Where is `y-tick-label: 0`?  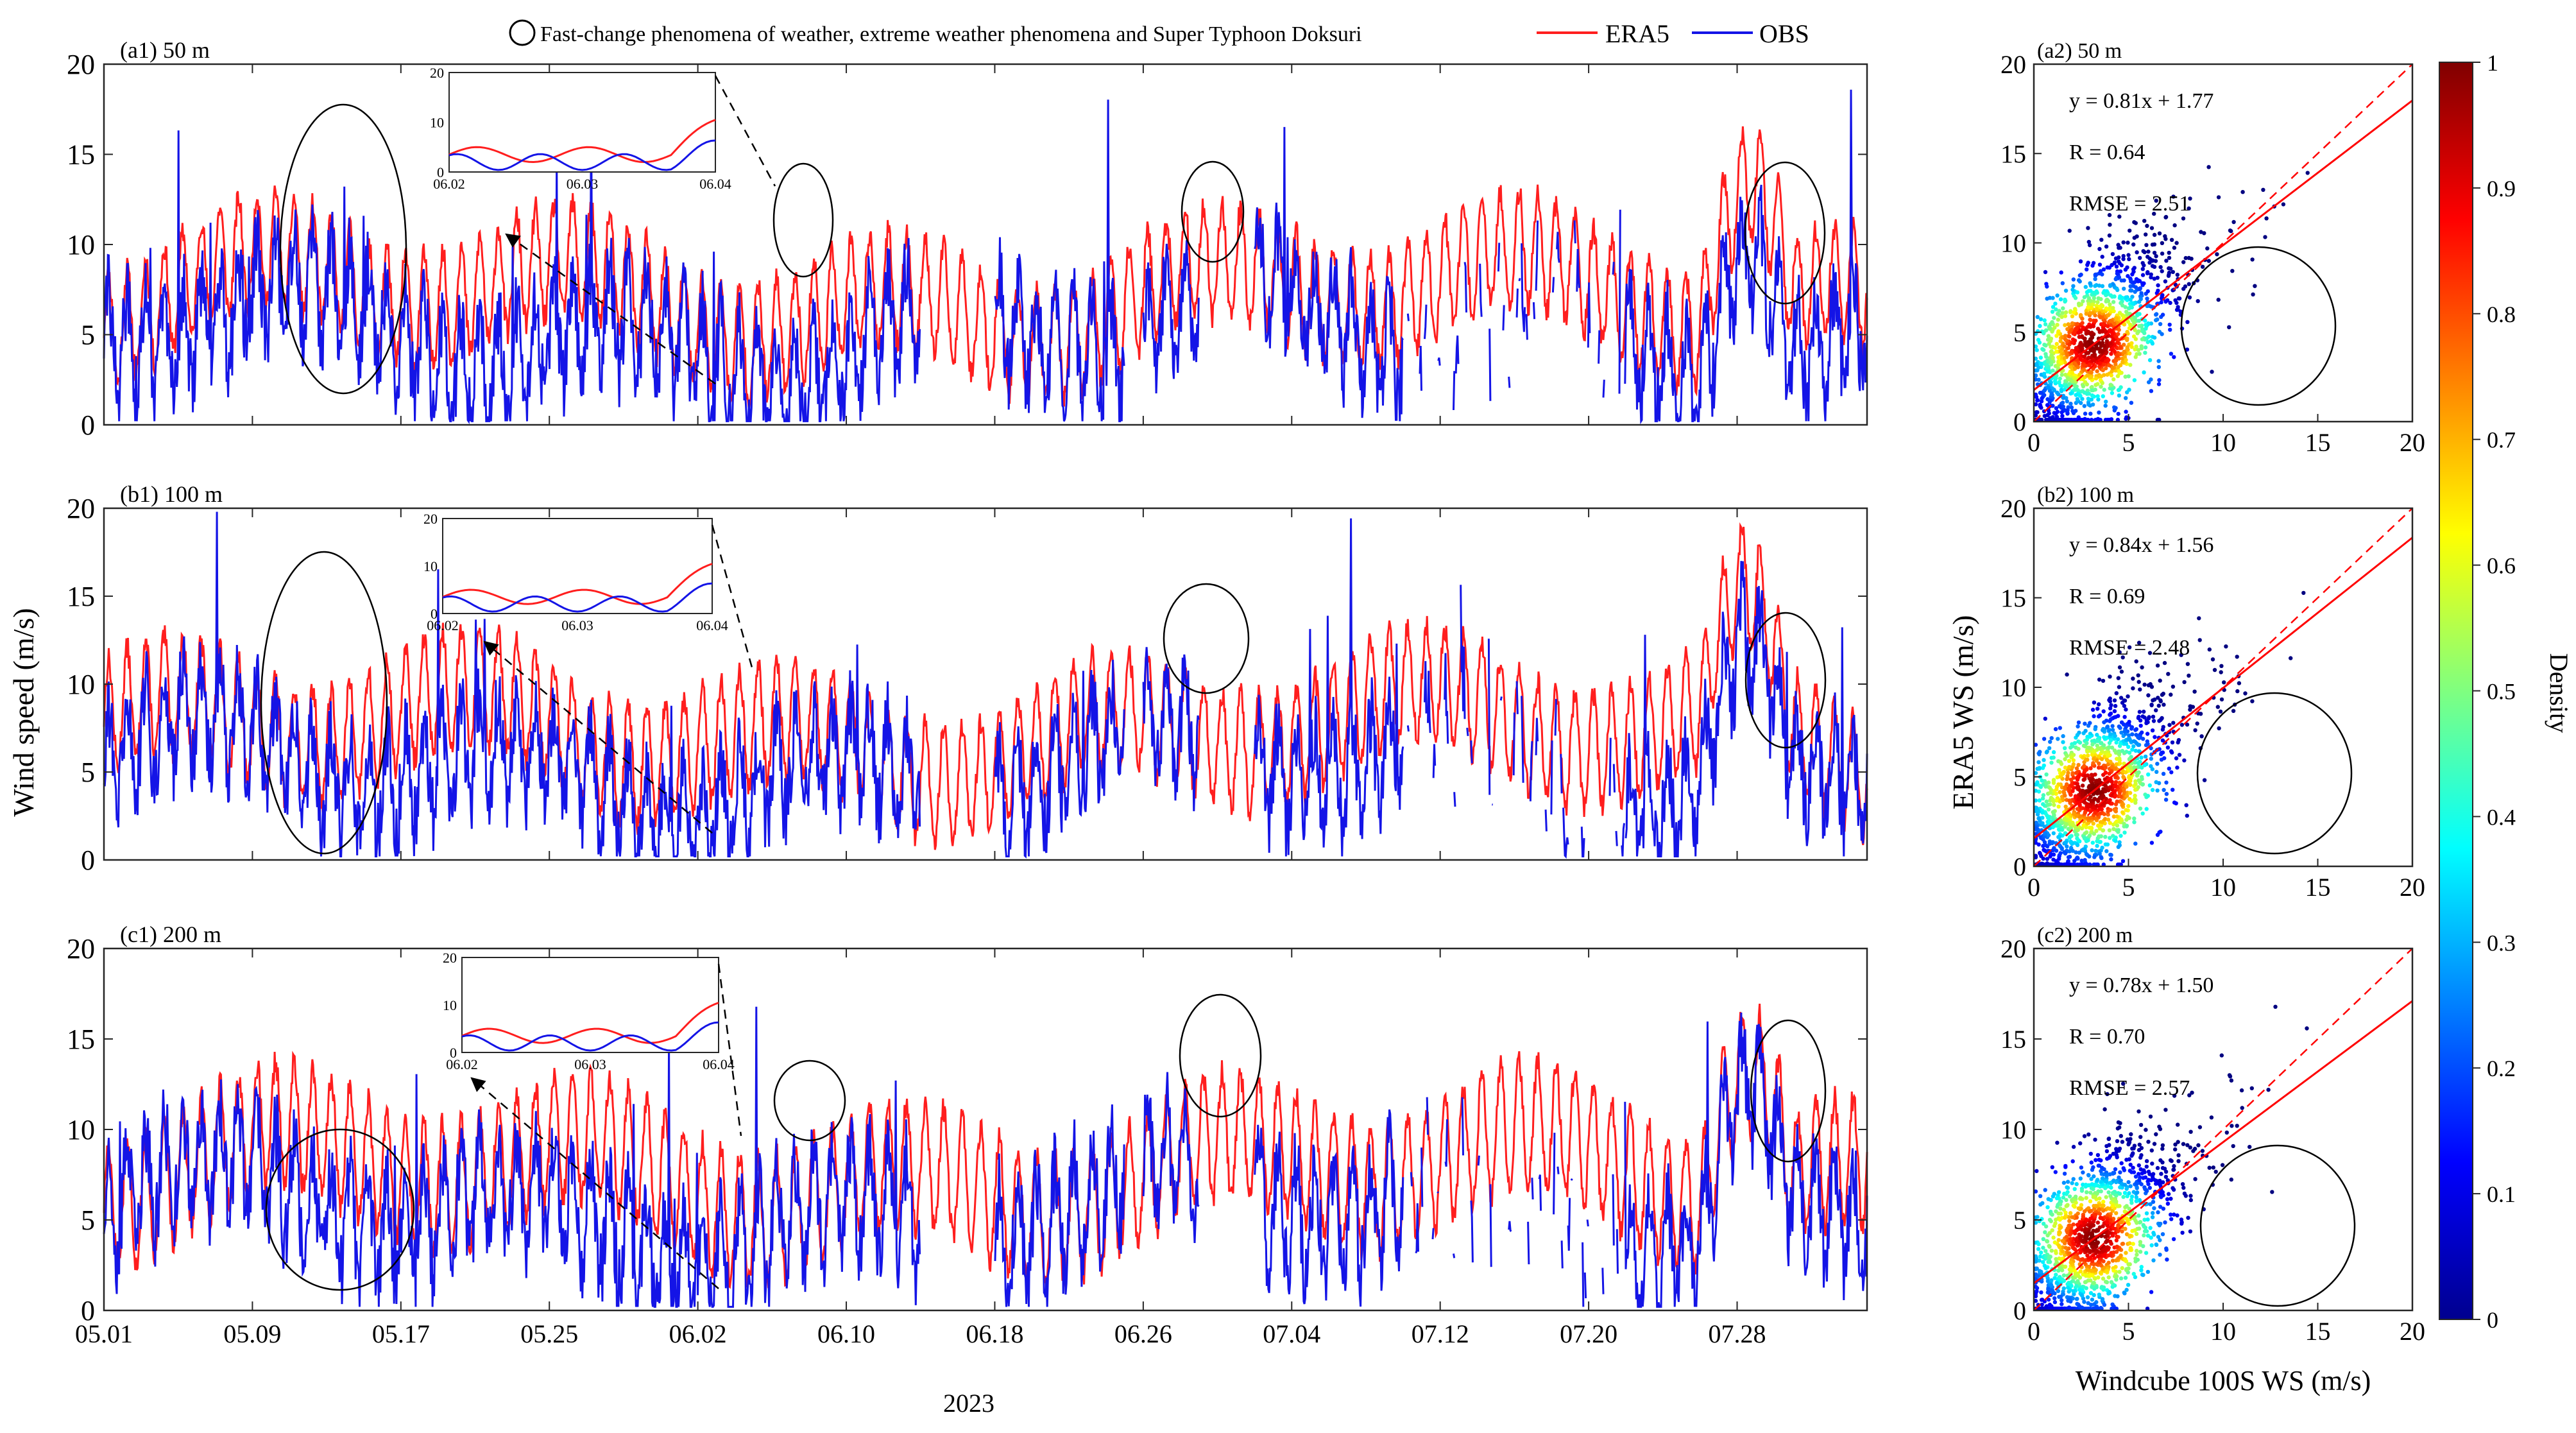 y-tick-label: 0 is located at coordinates (88, 860).